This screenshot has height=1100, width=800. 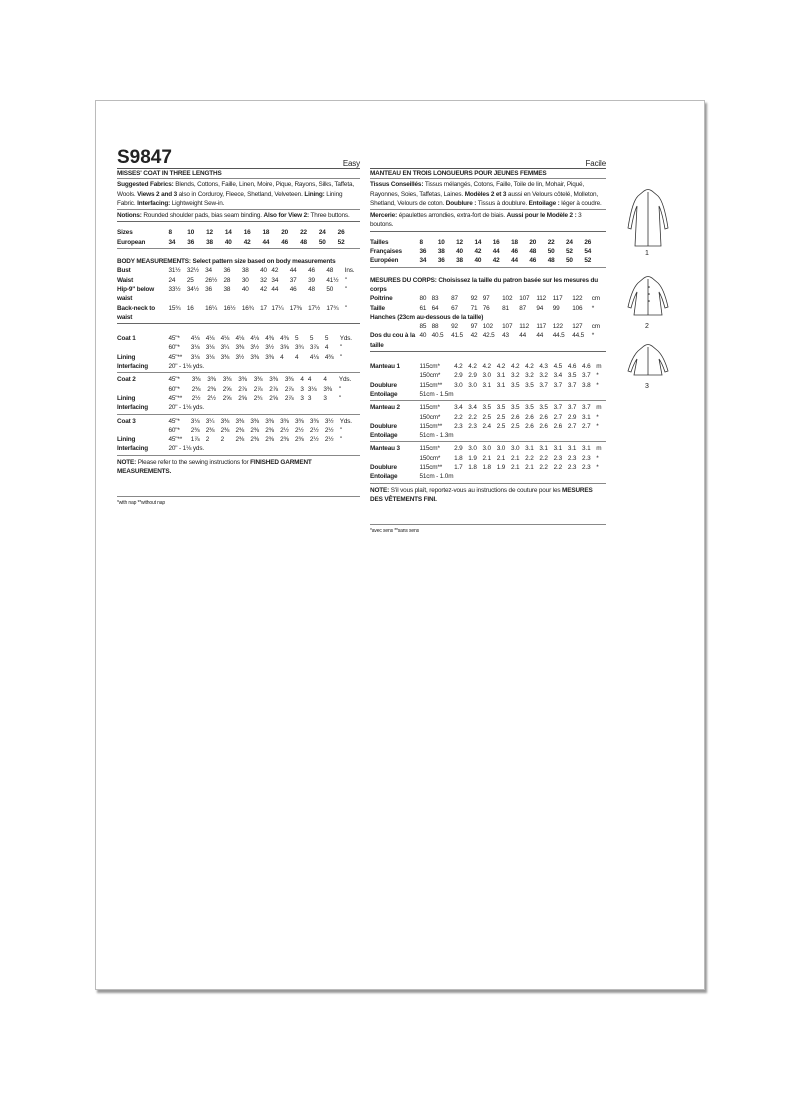 I want to click on row-label: Françaises, so click(x=386, y=252).